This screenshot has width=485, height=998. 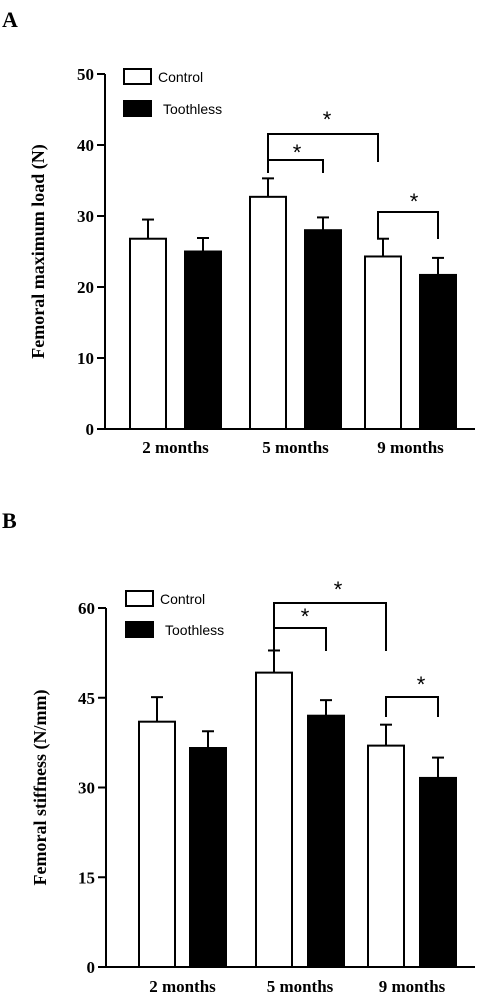 I want to click on panel-a-y-axis-label: Femoral maximum load (N), so click(x=38, y=251).